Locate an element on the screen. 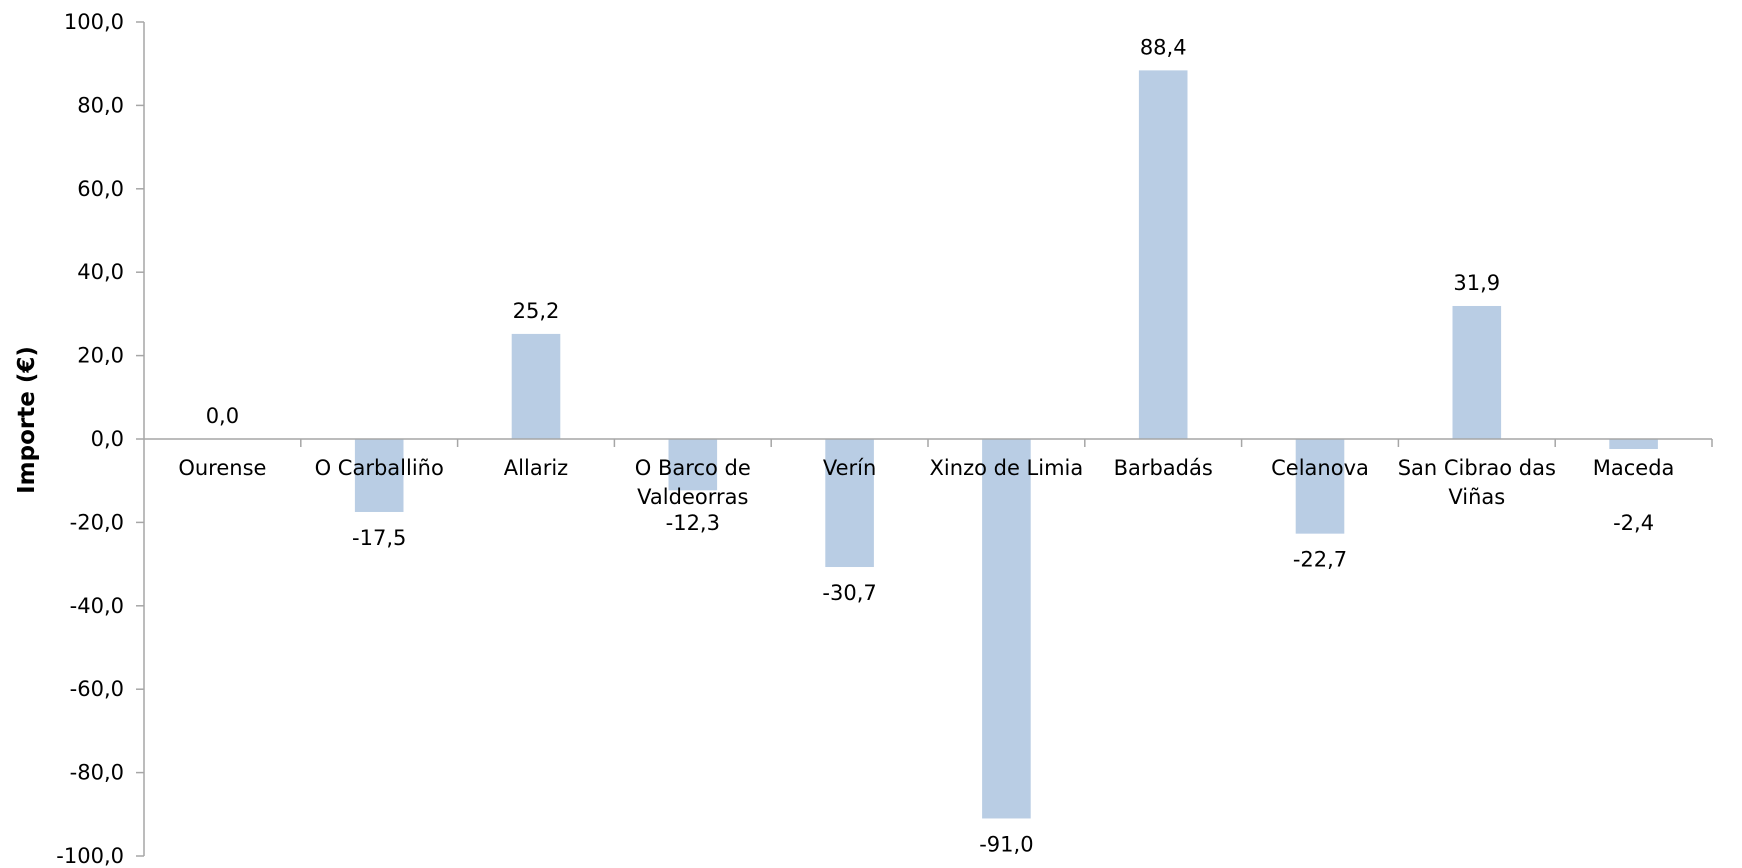 This screenshot has height=868, width=1742. category-label: Valdeorras is located at coordinates (692, 497).